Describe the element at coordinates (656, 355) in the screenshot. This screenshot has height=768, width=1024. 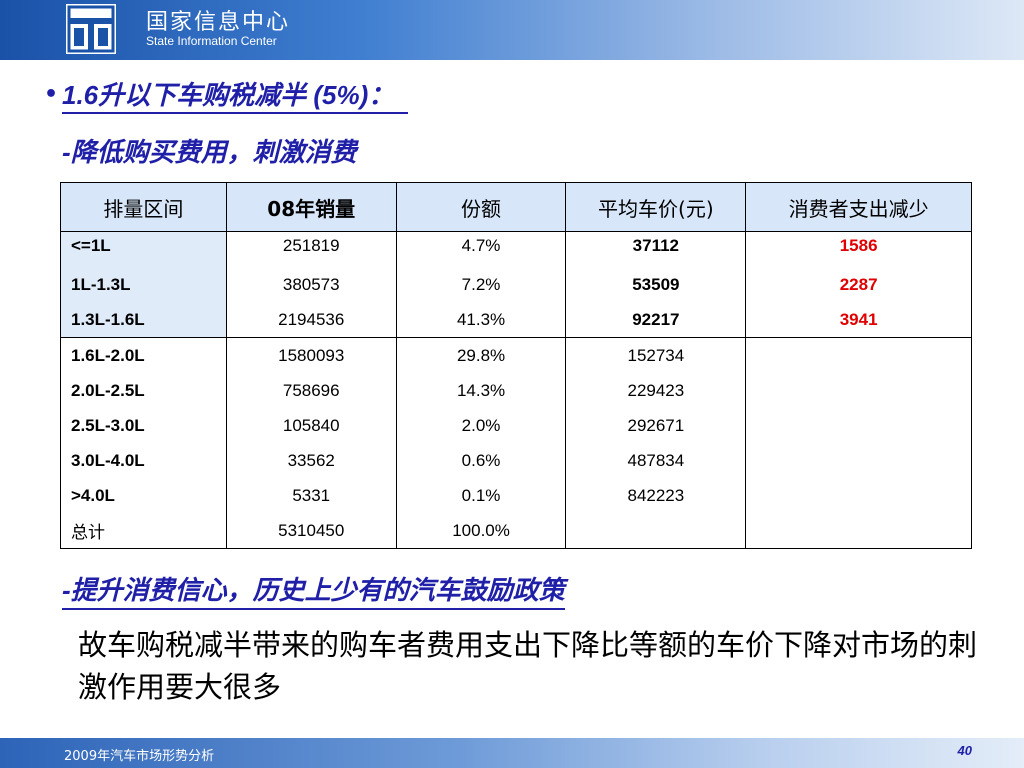
I see `cell-price: 152734` at that location.